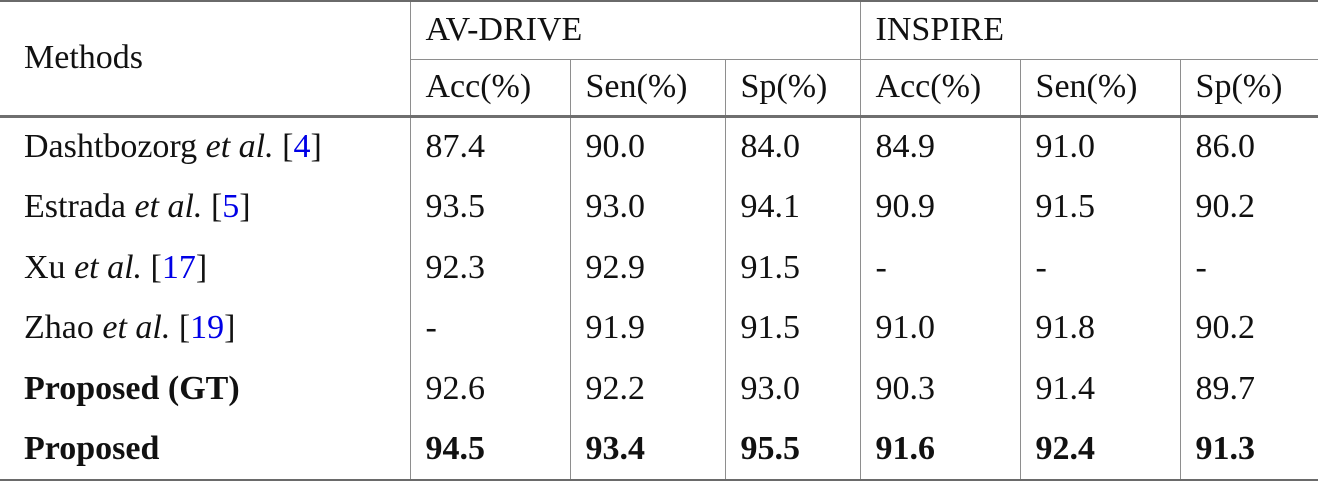 This screenshot has width=1318, height=481. What do you see at coordinates (792, 88) in the screenshot?
I see `col-header-sp-avdrive: Sp(%)` at bounding box center [792, 88].